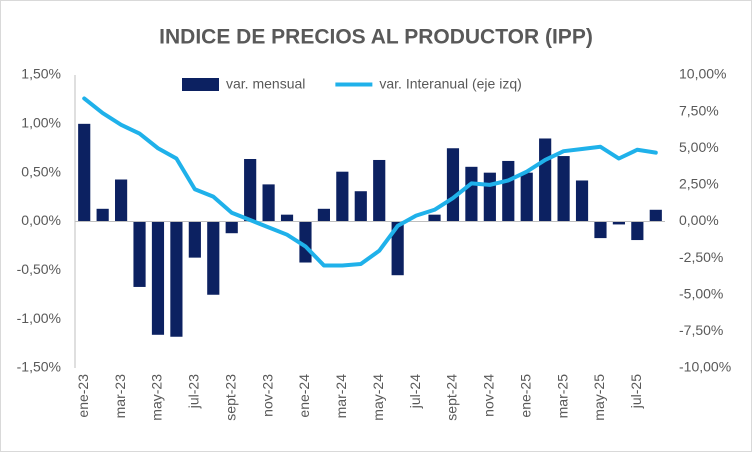 The image size is (752, 452). I want to click on y2-tick-label: 0,00%, so click(699, 220).